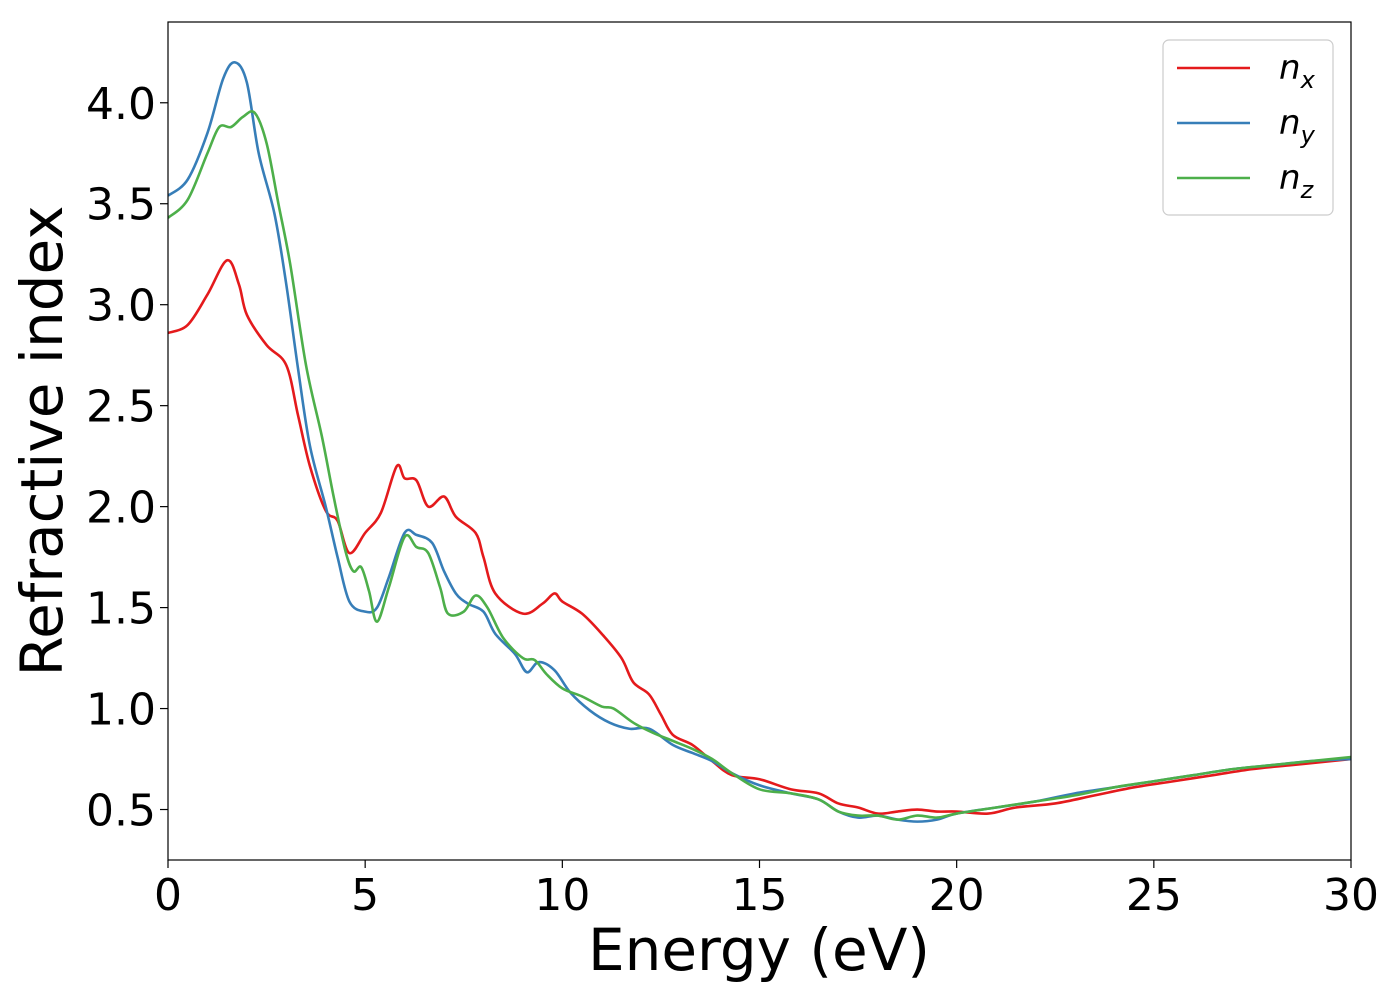 The height and width of the screenshot is (1000, 1400). I want to click on legend-label-y: ny, so click(1297, 126).